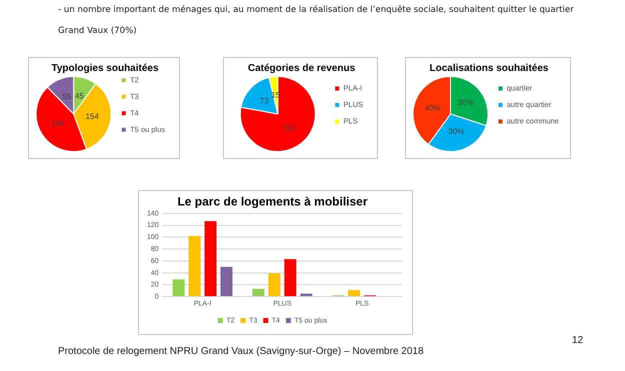 This screenshot has width=625, height=371. I want to click on text: Typologies souhaitées, so click(105, 68).